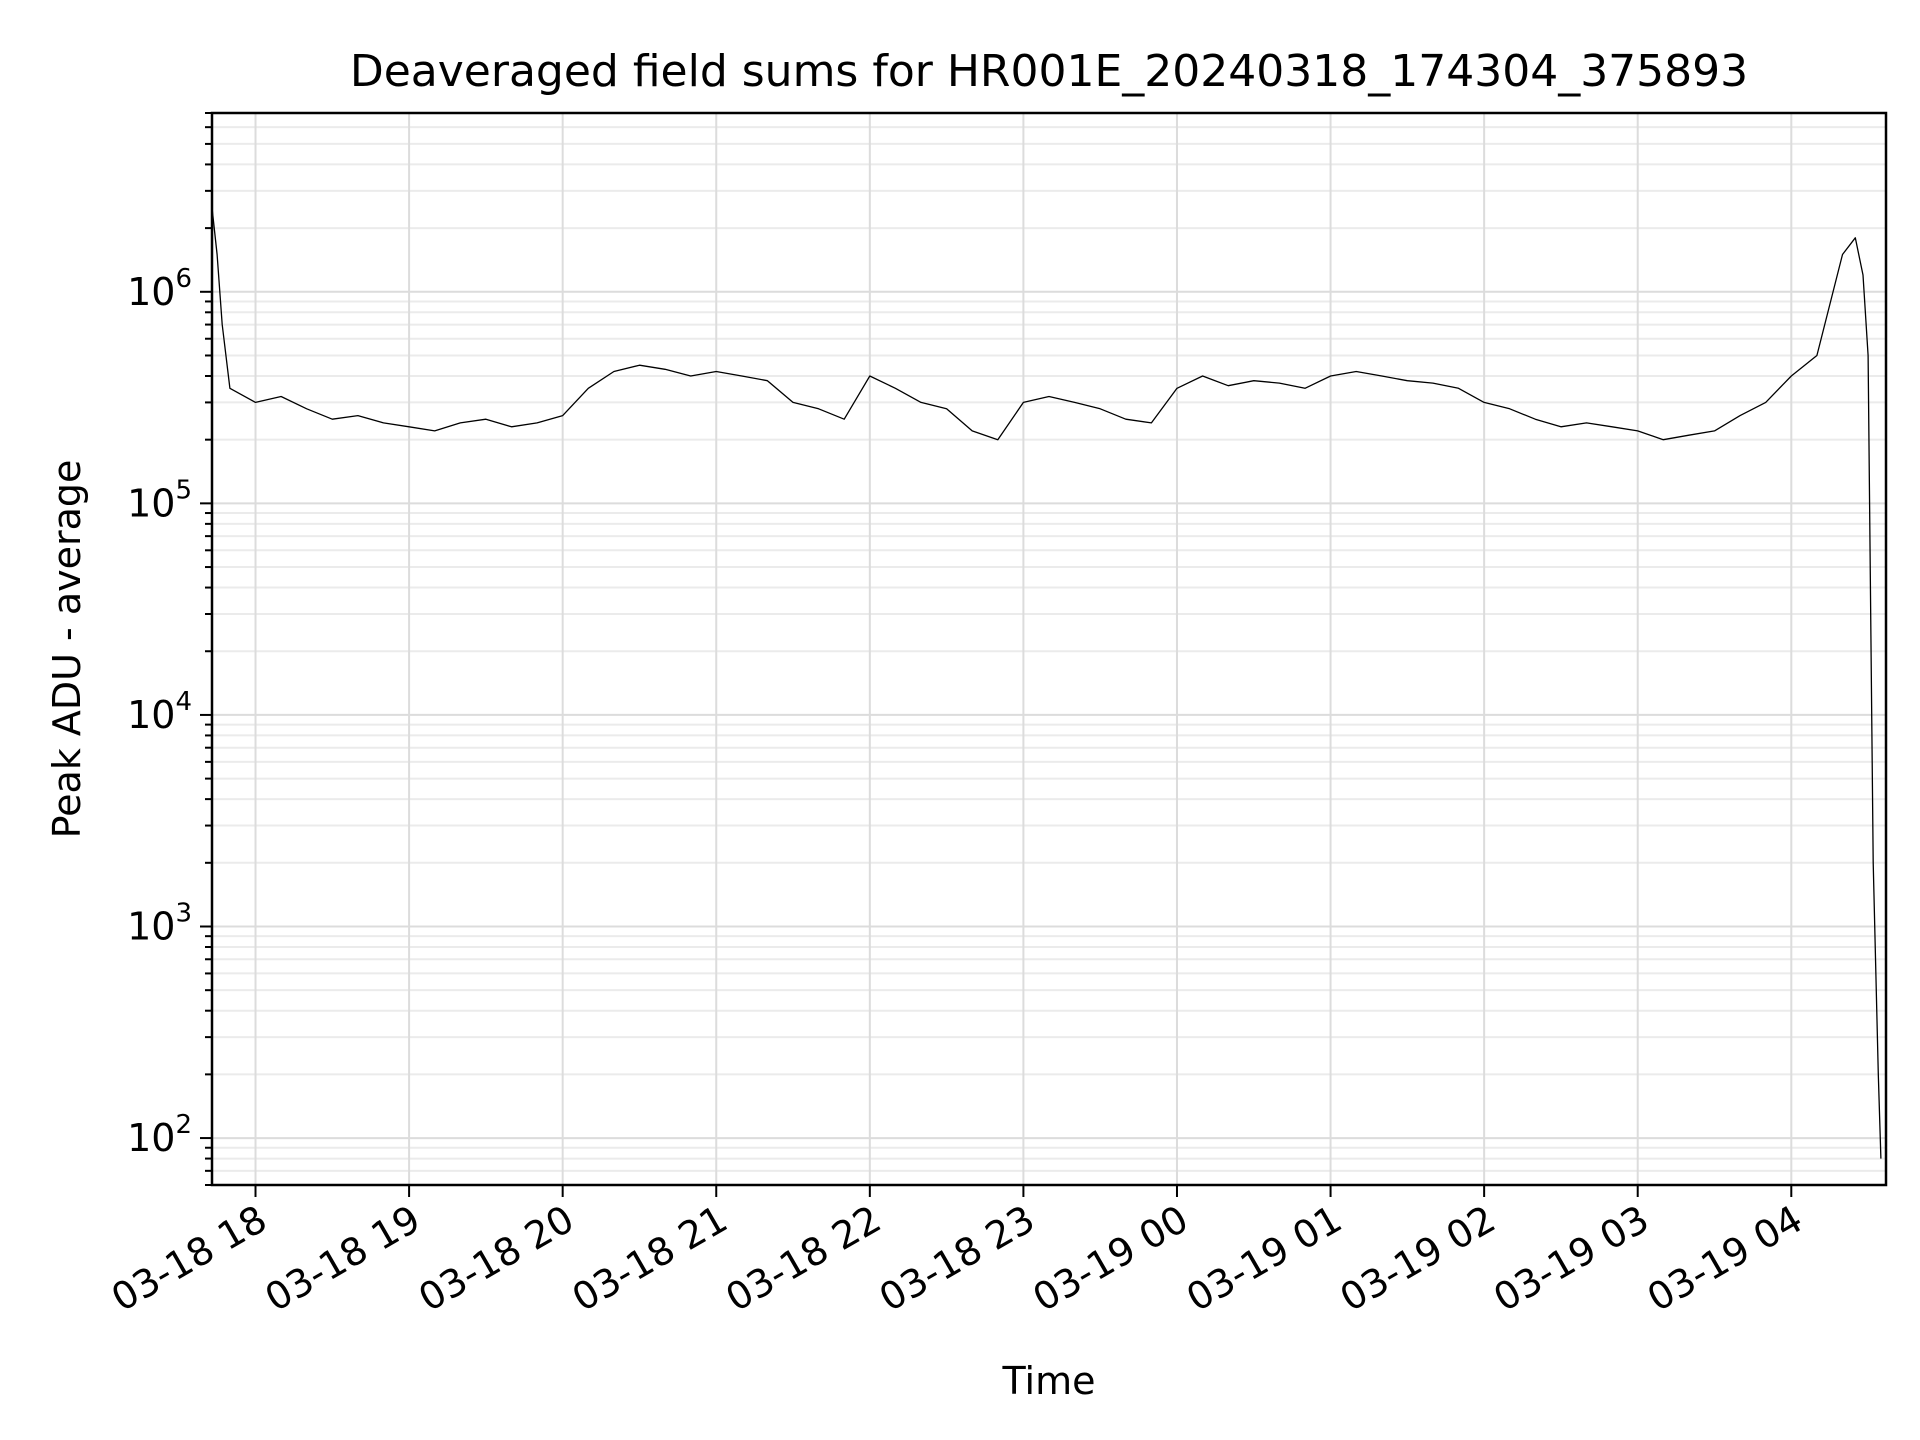  What do you see at coordinates (1049, 1381) in the screenshot?
I see `x-axis-label: Time` at bounding box center [1049, 1381].